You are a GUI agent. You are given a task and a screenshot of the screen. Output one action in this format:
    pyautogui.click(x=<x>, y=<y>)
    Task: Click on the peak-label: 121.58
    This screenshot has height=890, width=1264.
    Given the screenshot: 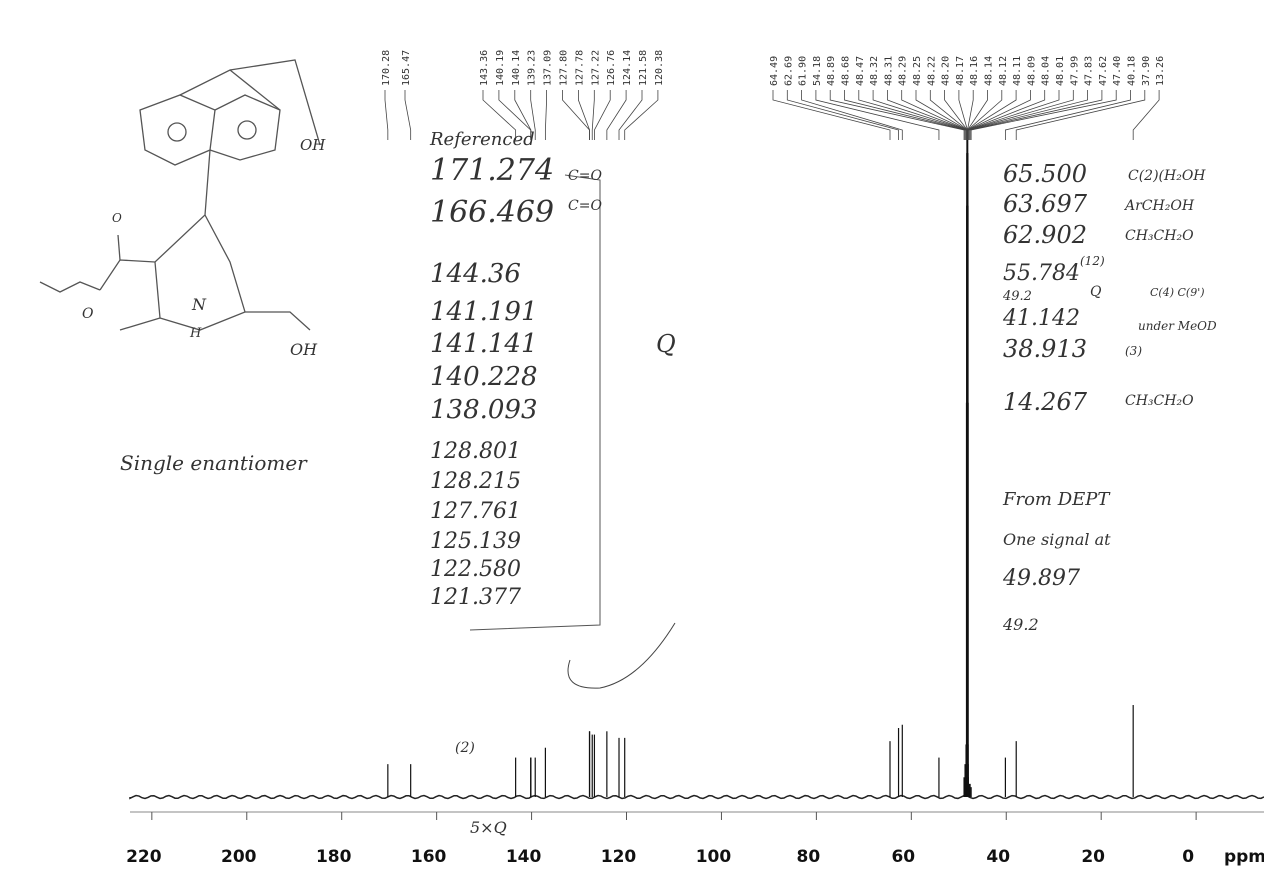 What is the action you would take?
    pyautogui.click(x=643, y=68)
    